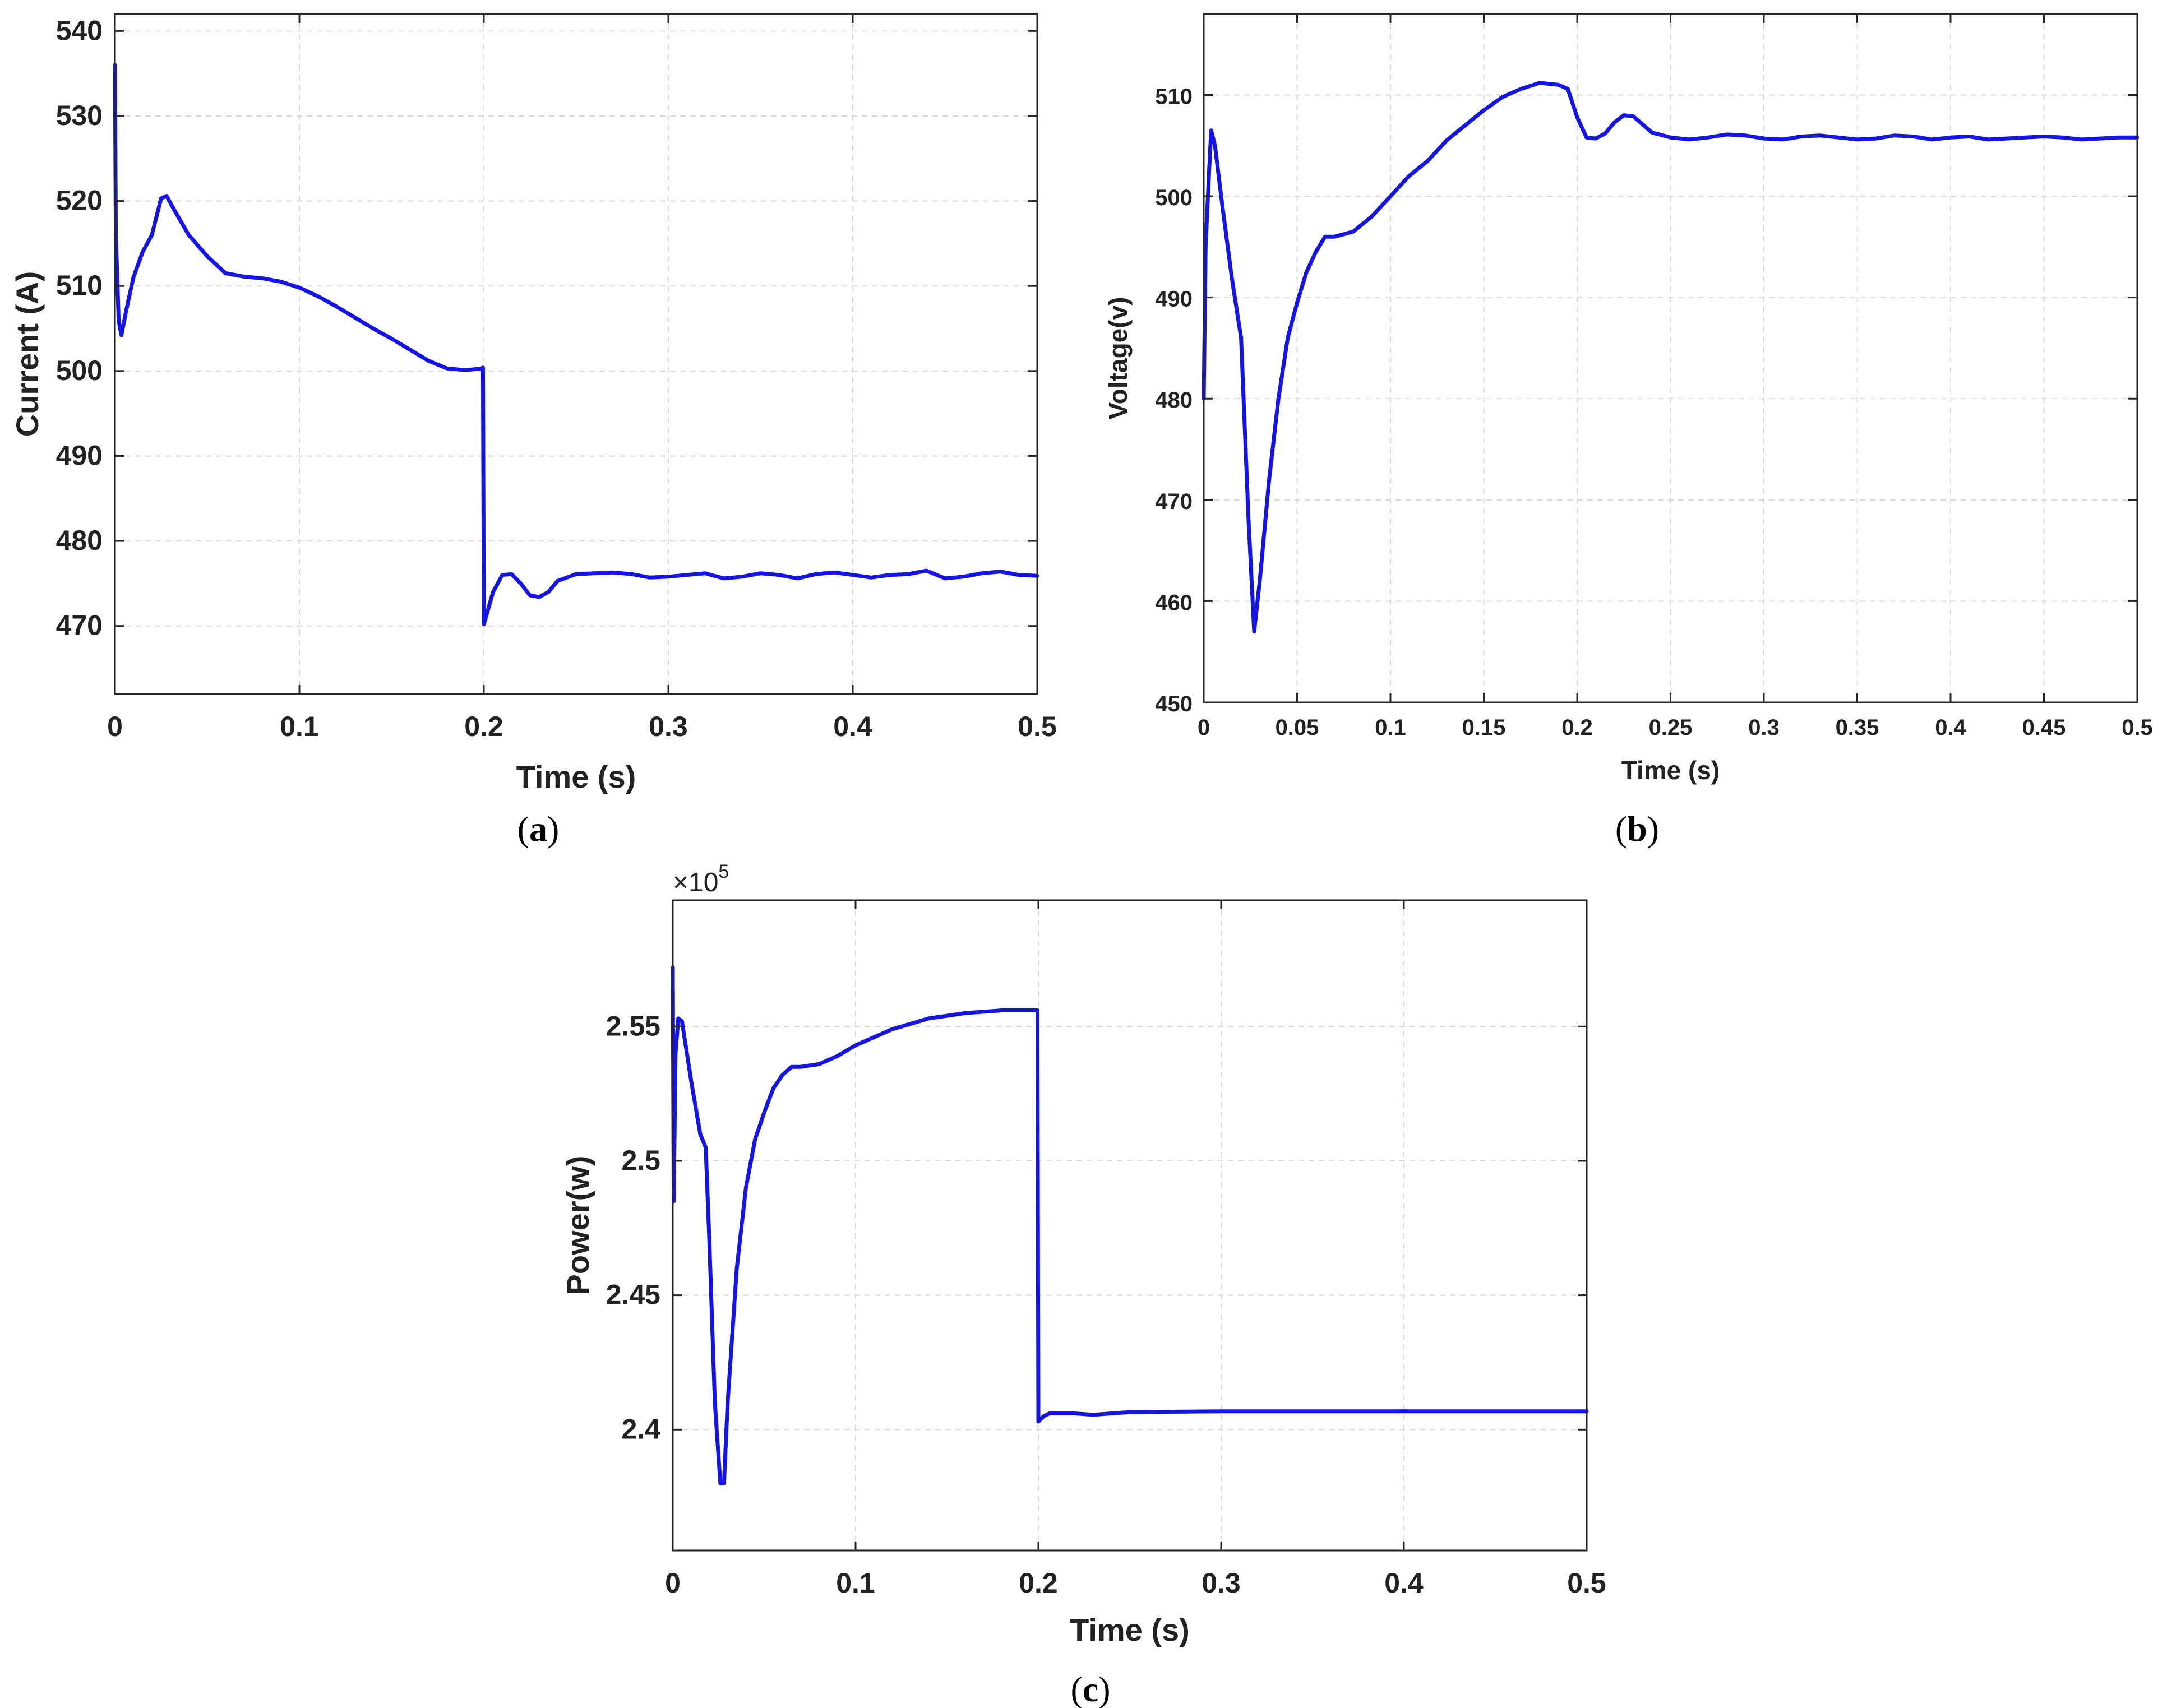 The width and height of the screenshot is (2158, 1708). Describe the element at coordinates (633, 1026) in the screenshot. I see `panel-c-y-tick-label: 2.55` at that location.